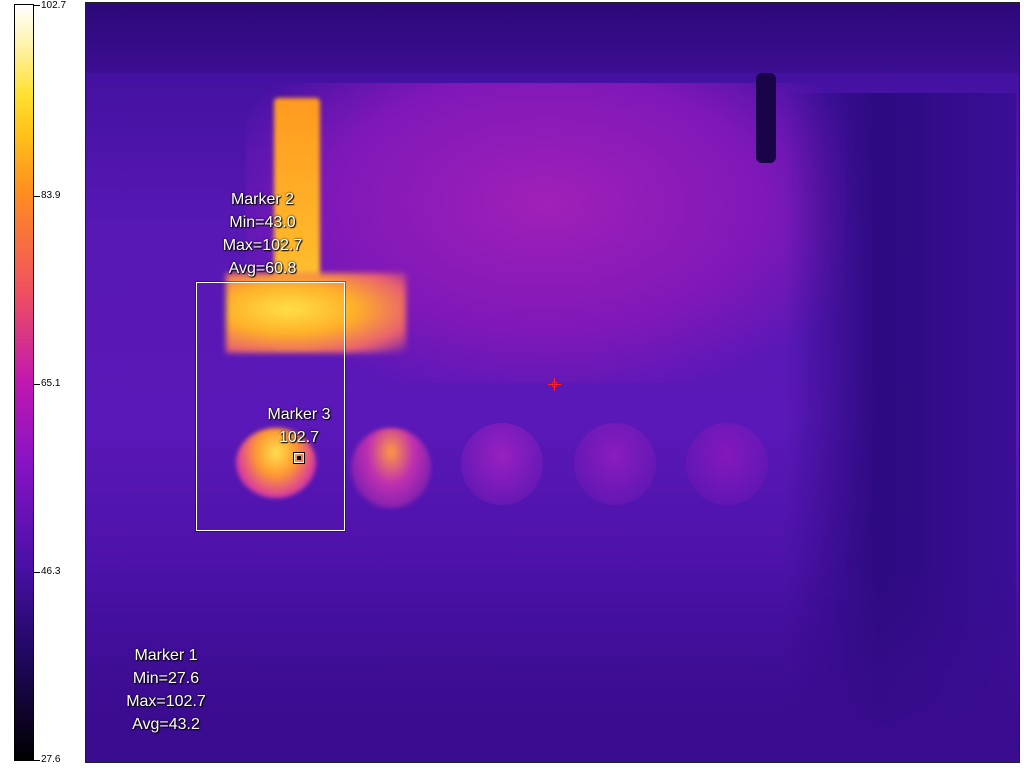 This screenshot has height=768, width=1024. What do you see at coordinates (51, 195) in the screenshot?
I see `scale-label-2: 83.9` at bounding box center [51, 195].